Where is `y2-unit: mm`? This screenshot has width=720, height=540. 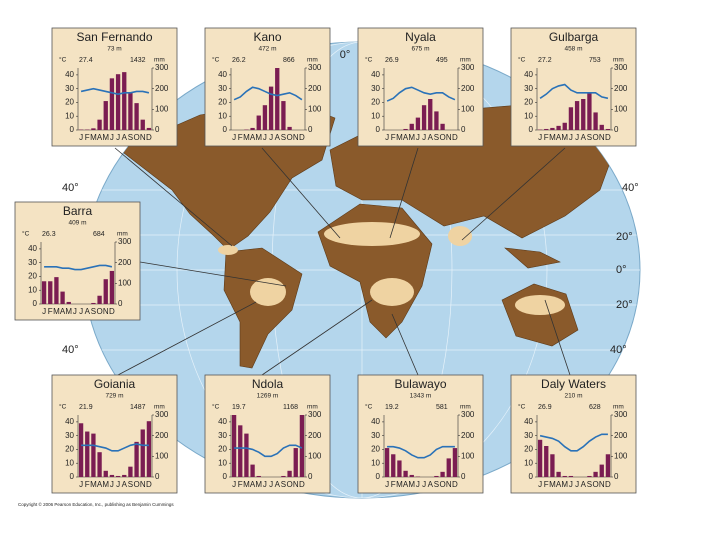
y2-unit: mm is located at coordinates (159, 407).